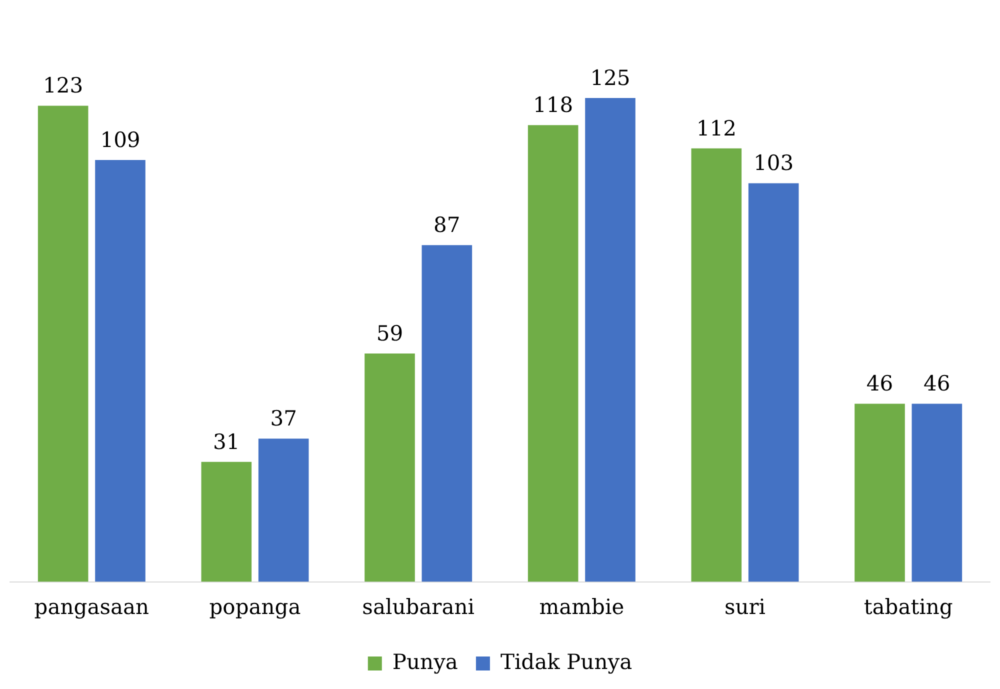 This screenshot has width=1000, height=689. What do you see at coordinates (92, 606) in the screenshot?
I see `x-tick-label: pangasaan` at bounding box center [92, 606].